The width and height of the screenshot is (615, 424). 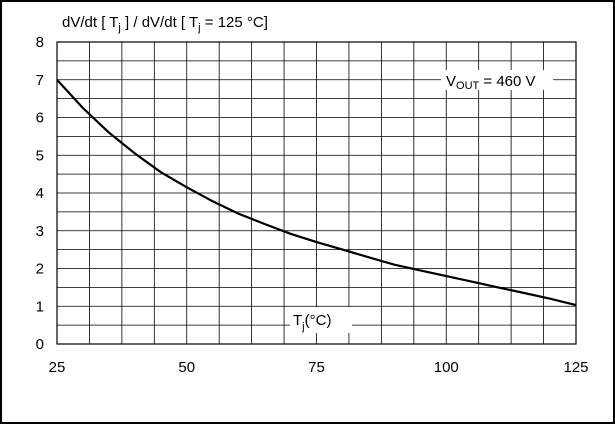 What do you see at coordinates (575, 367) in the screenshot?
I see `x-tick-label: 125` at bounding box center [575, 367].